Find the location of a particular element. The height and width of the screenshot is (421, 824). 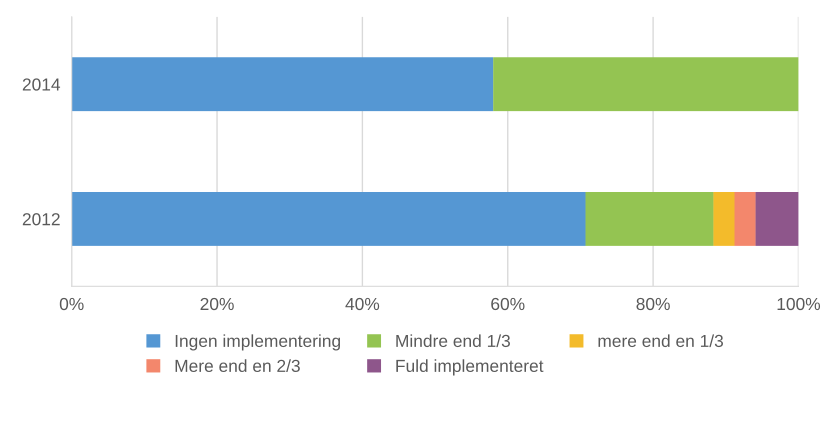

legend-label: Mere end en 2/3 is located at coordinates (238, 365).